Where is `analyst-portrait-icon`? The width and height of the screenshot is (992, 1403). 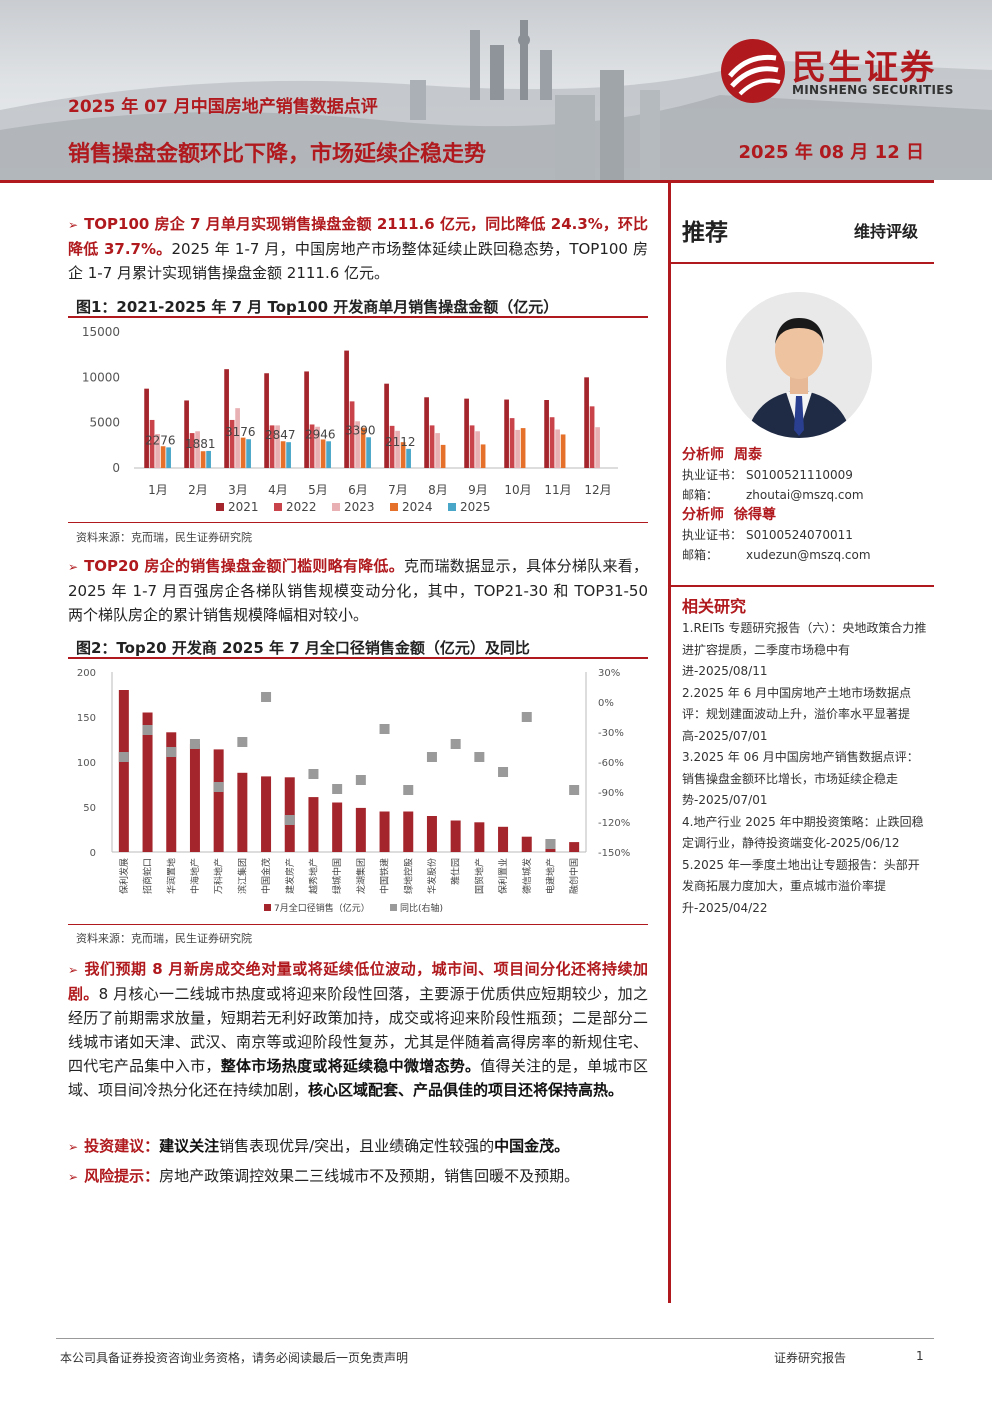 analyst-portrait-icon is located at coordinates (799, 365).